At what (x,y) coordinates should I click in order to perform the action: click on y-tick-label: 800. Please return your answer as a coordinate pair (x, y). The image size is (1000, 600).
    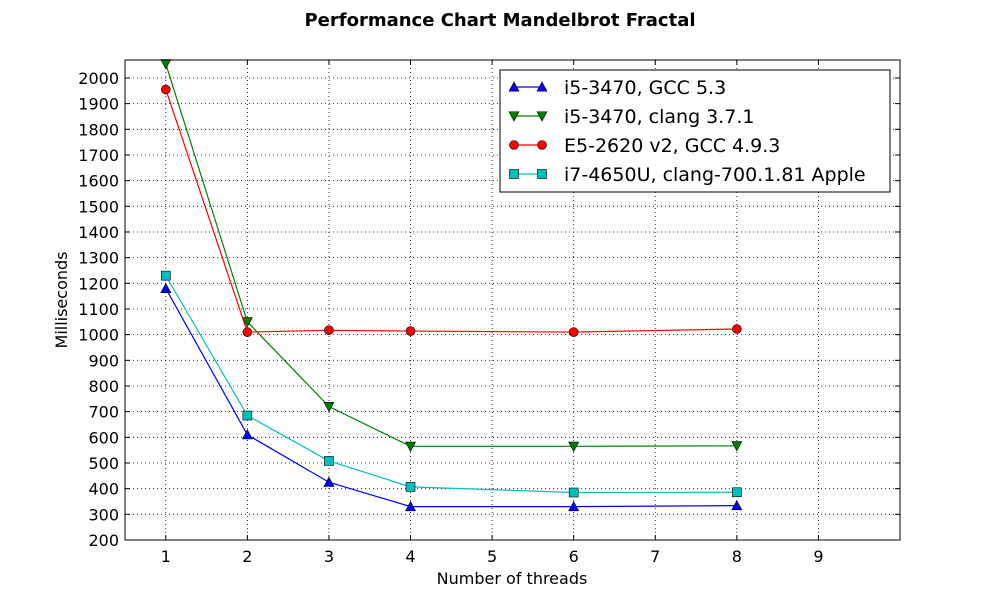
    Looking at the image, I should click on (103, 386).